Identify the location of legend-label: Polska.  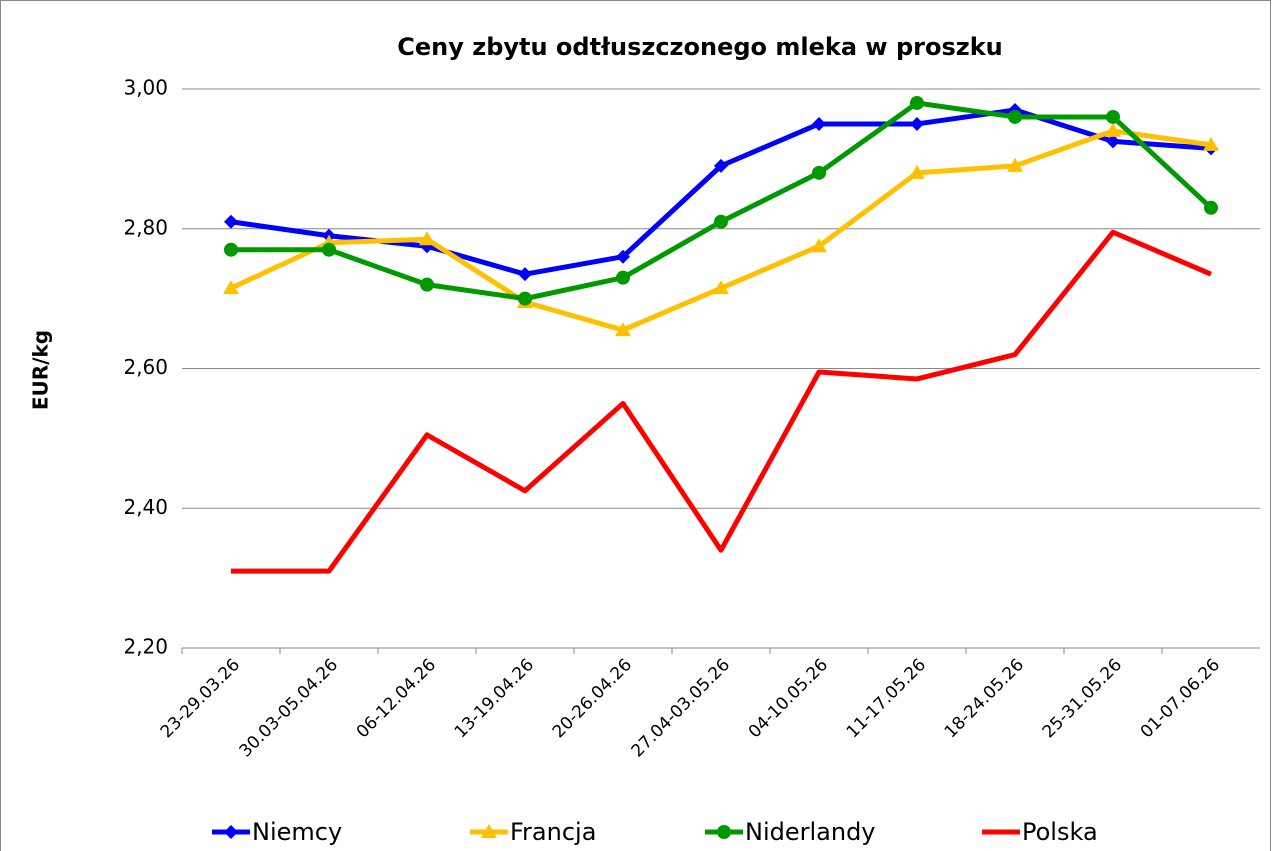
(1060, 832).